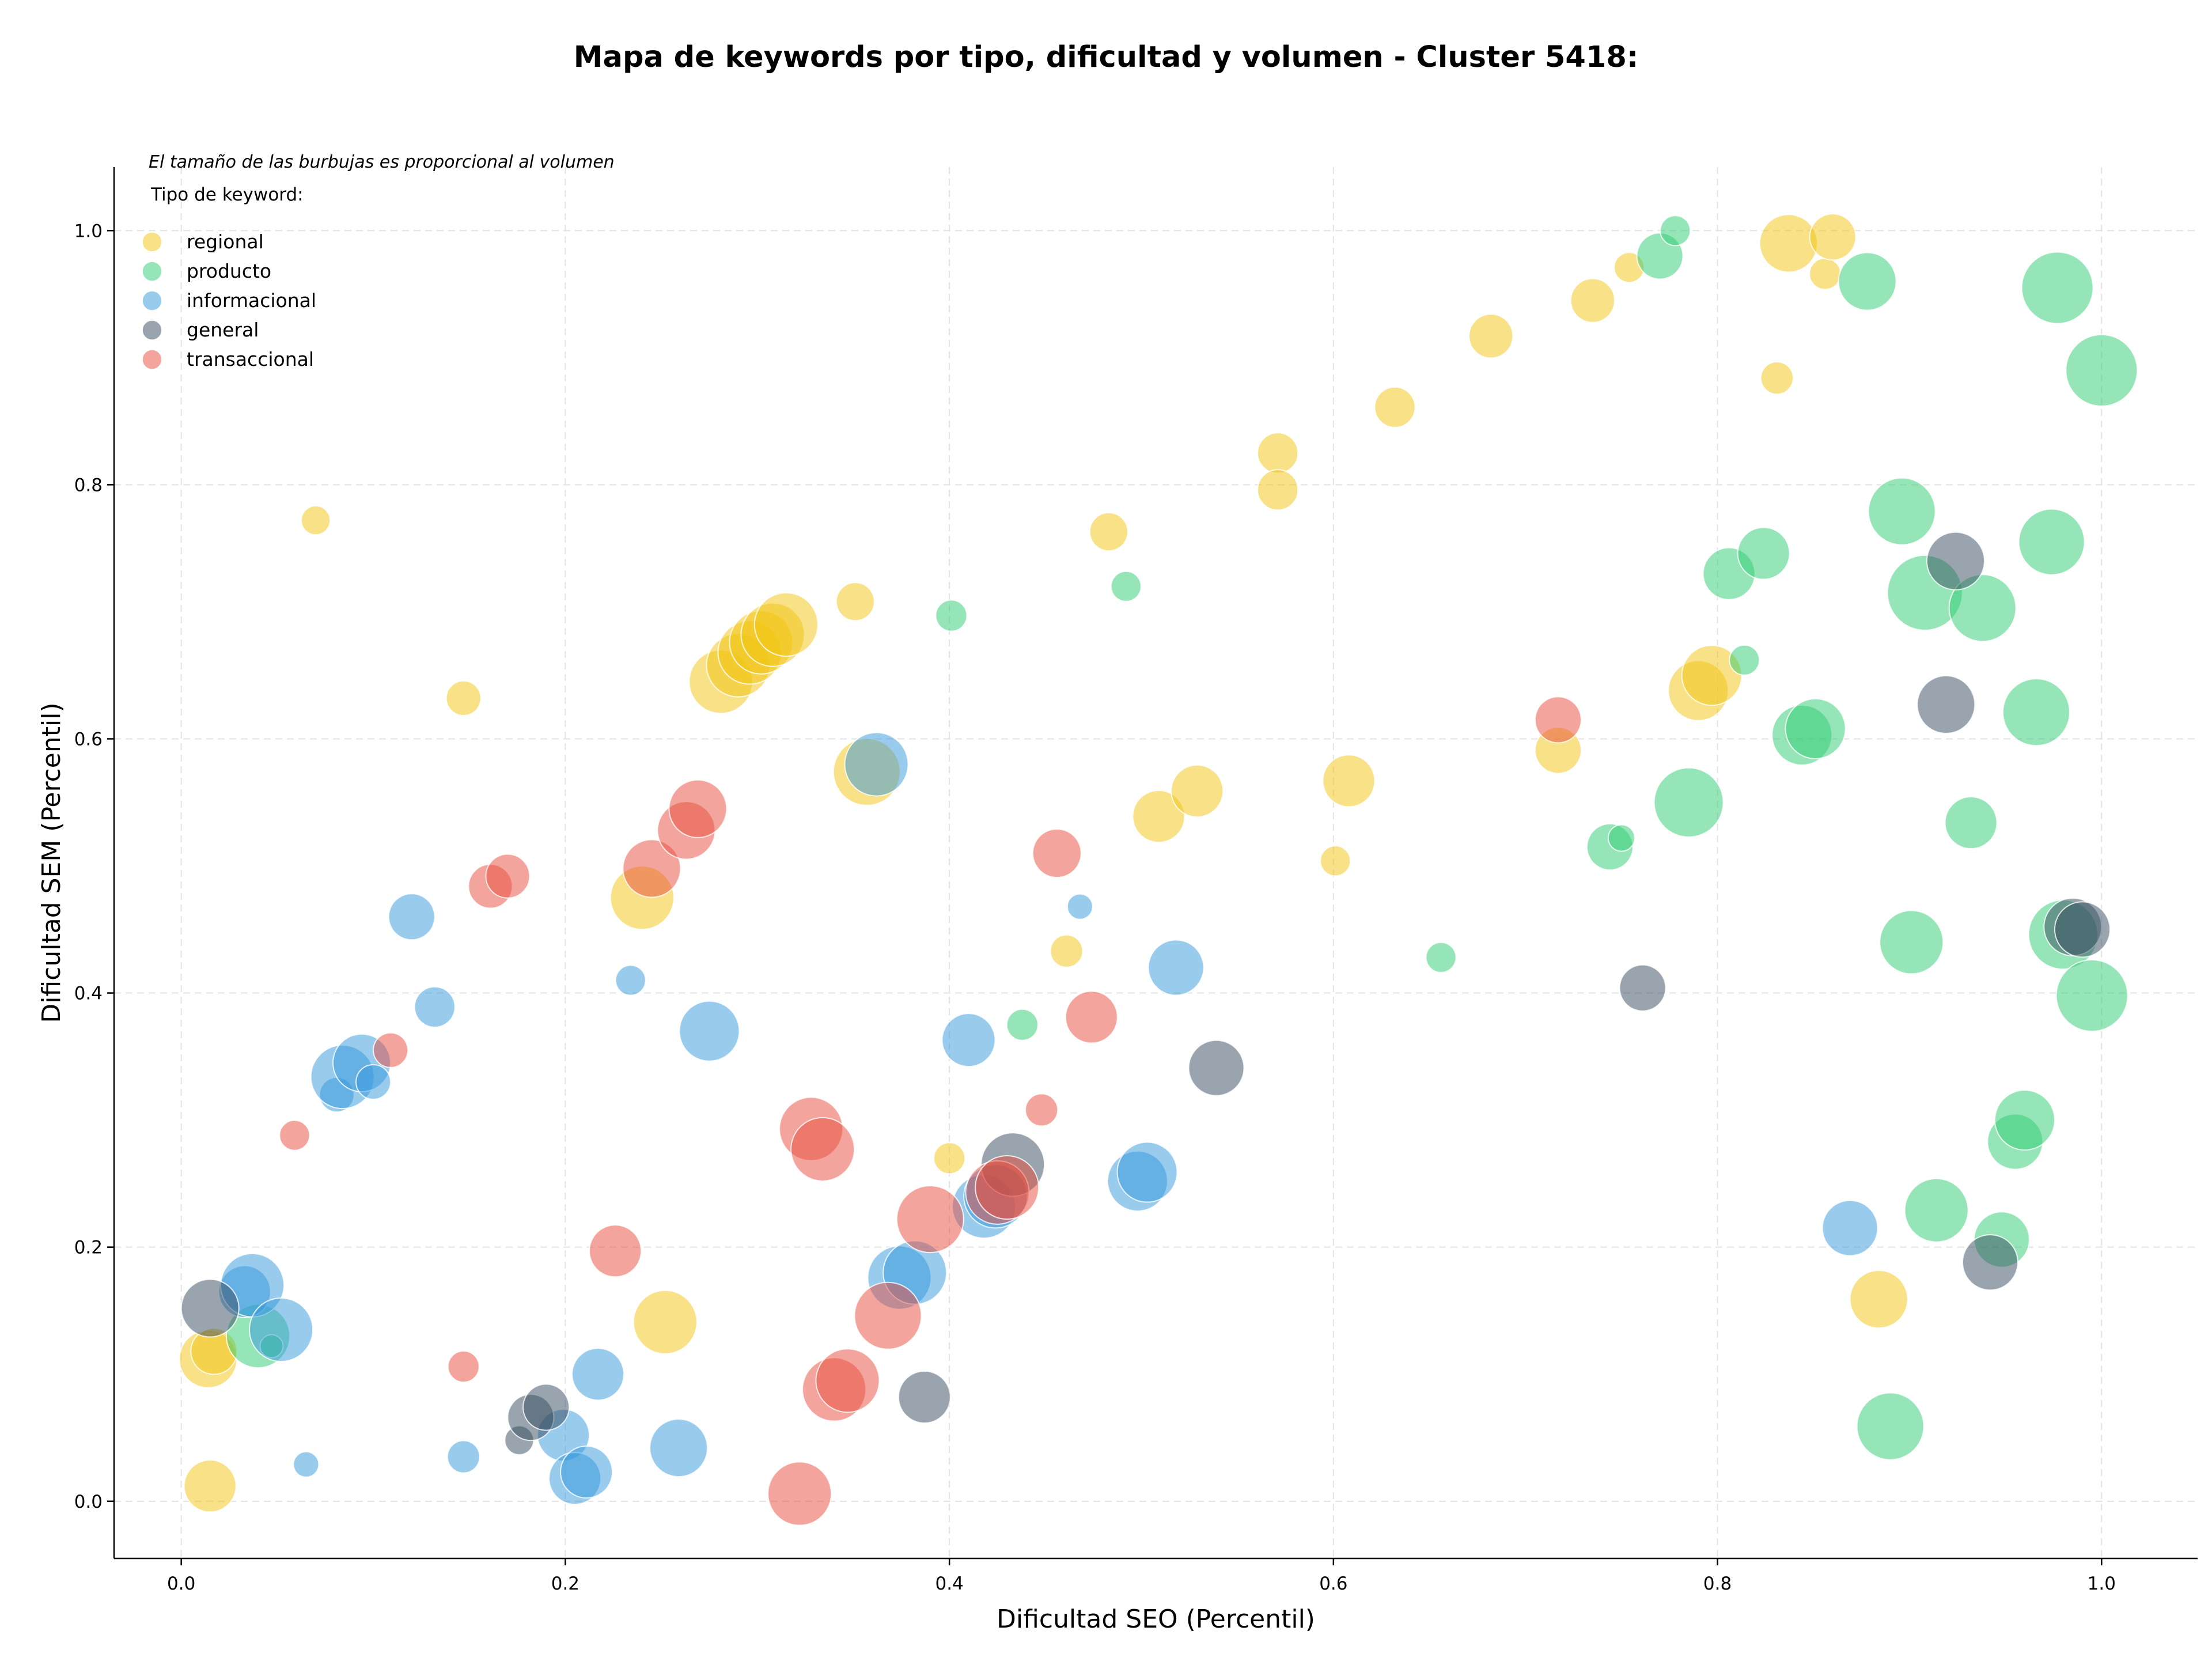  Describe the element at coordinates (223, 330) in the screenshot. I see `legend-label-general: general` at that location.